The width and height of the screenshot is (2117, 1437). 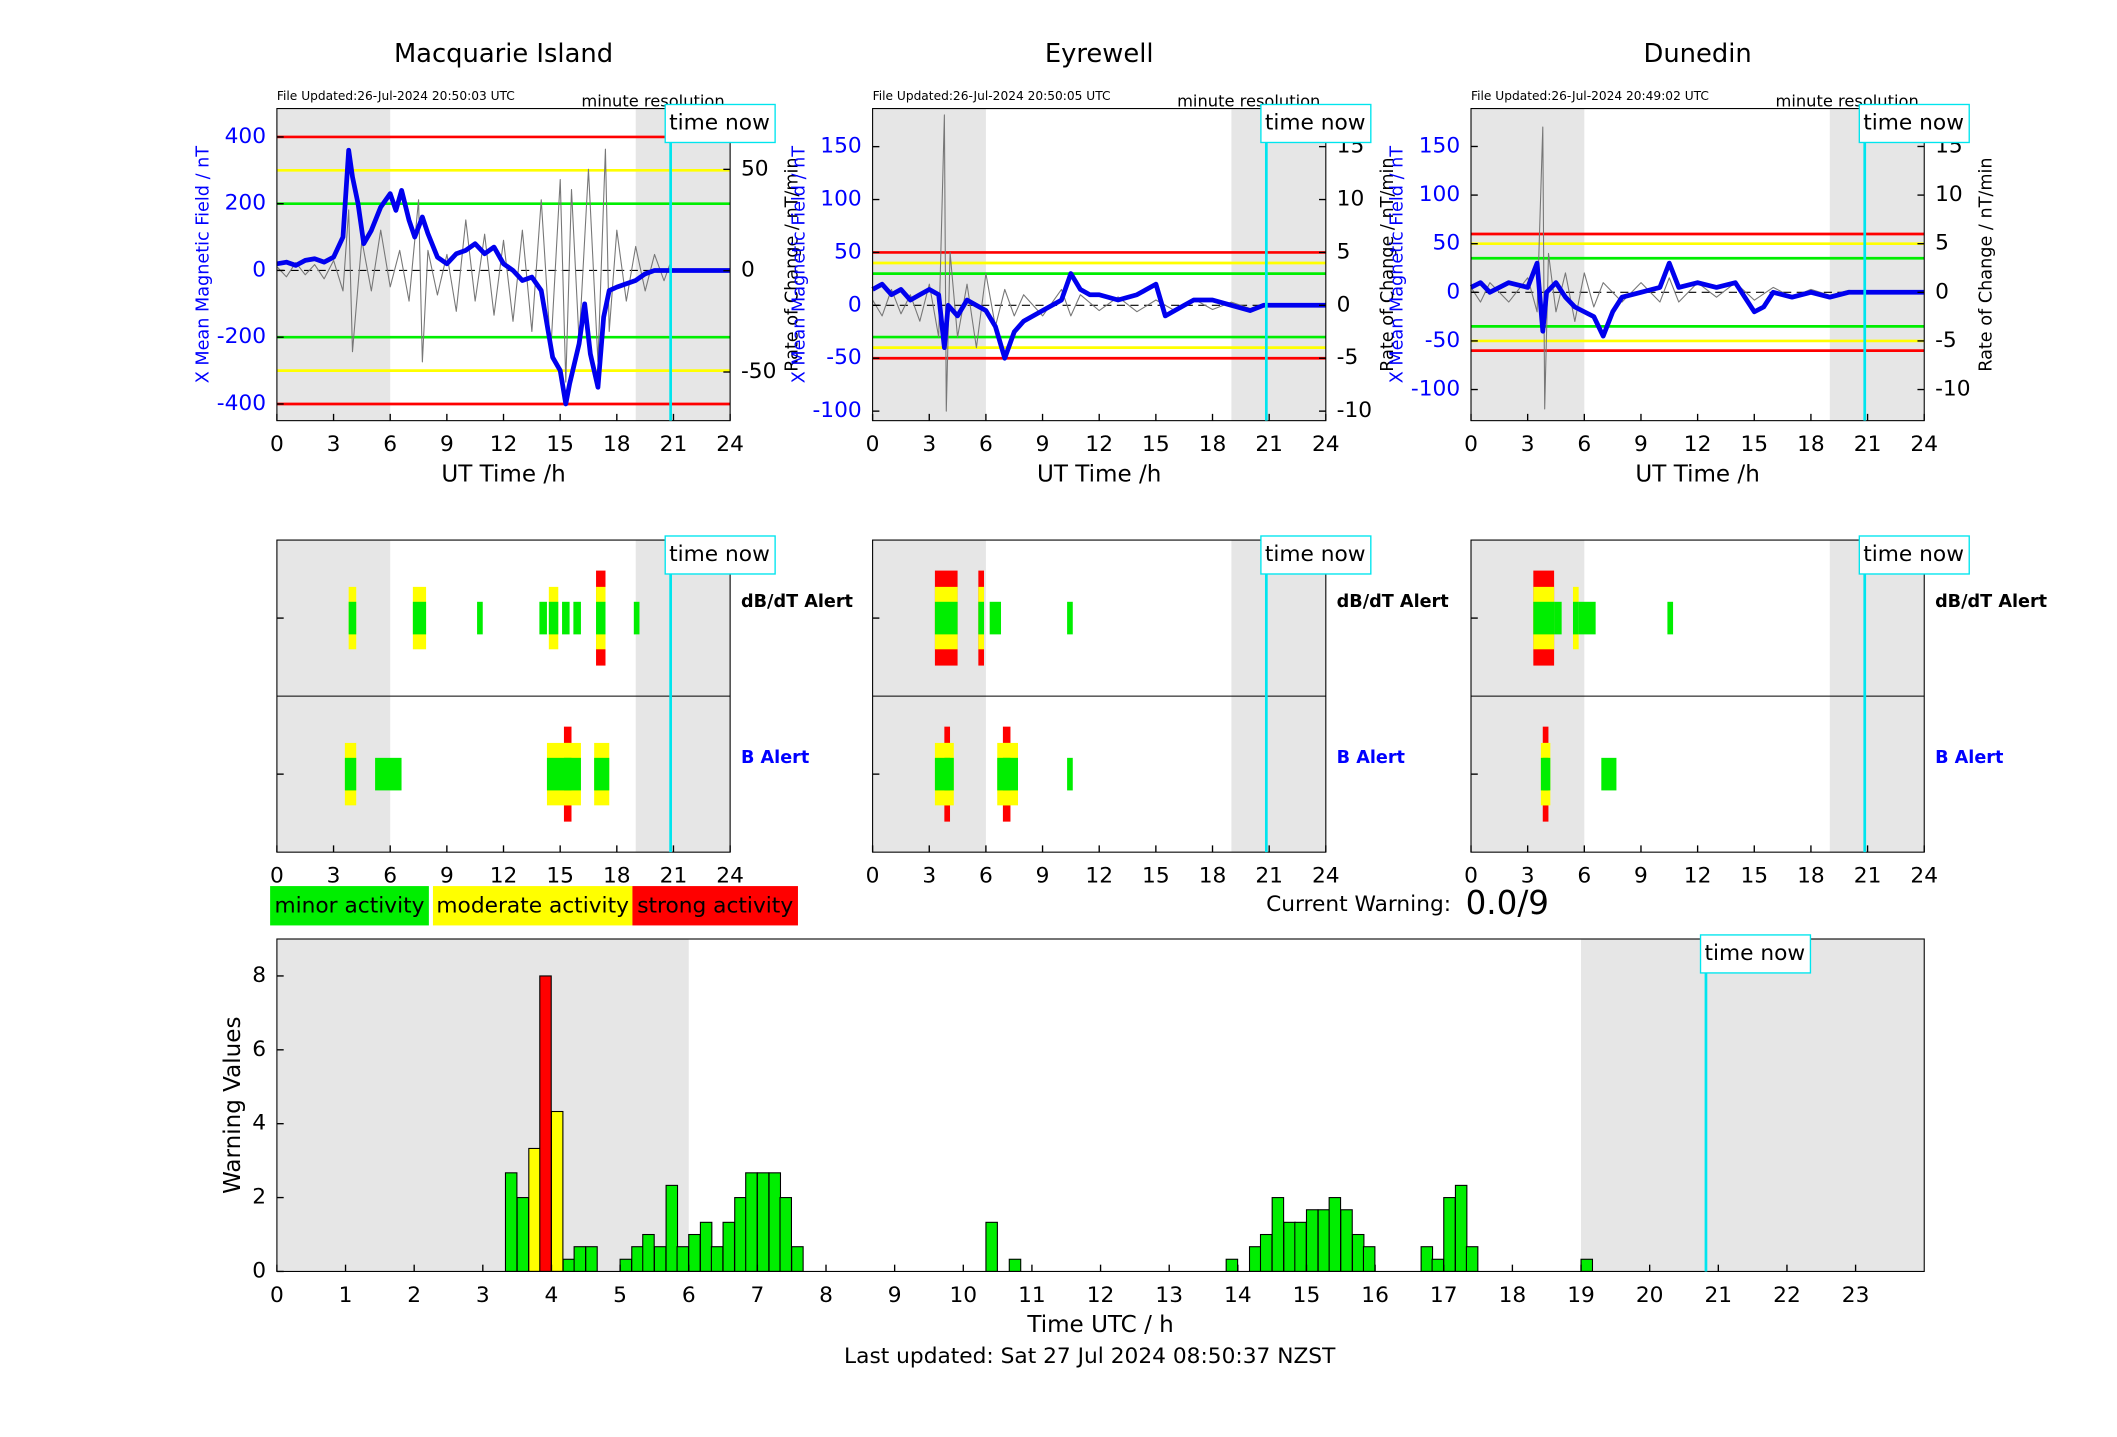 What do you see at coordinates (245, 136) in the screenshot?
I see `y-tick-label: 400` at bounding box center [245, 136].